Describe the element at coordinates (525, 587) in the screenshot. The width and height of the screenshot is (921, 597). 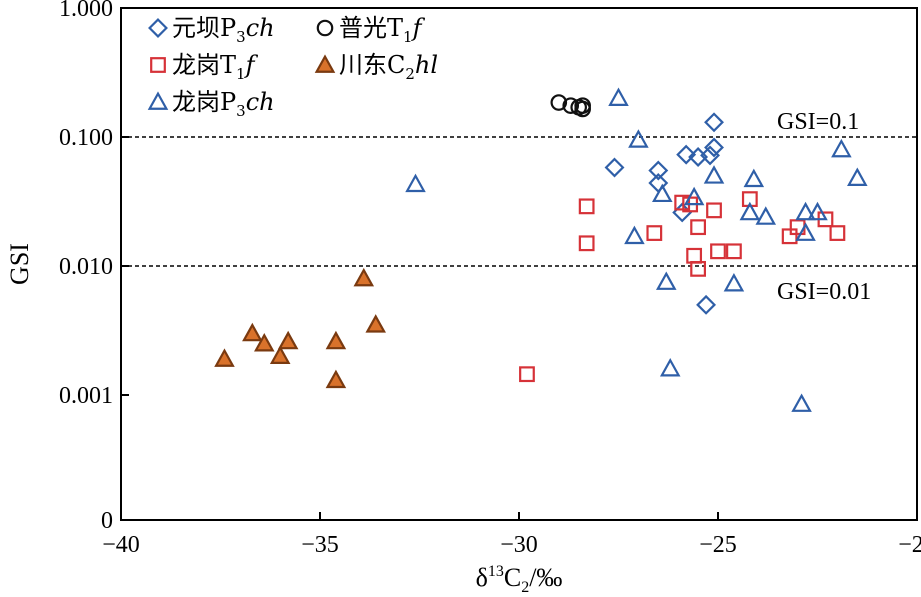
I see `x-axis-title-sub: 2` at that location.